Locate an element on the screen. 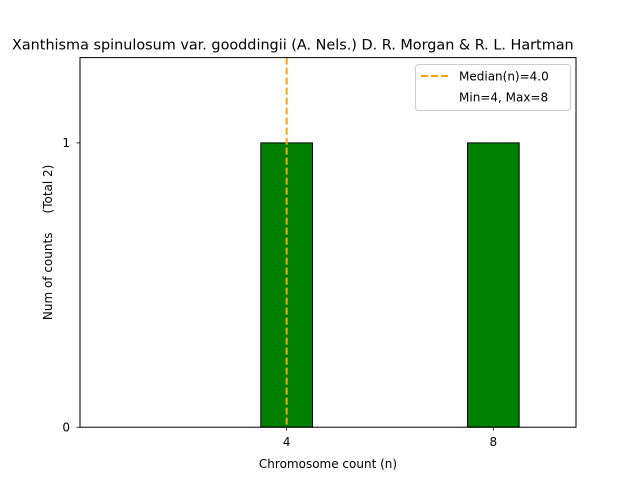 This screenshot has width=640, height=480. x-tick-label: 4 is located at coordinates (287, 442).